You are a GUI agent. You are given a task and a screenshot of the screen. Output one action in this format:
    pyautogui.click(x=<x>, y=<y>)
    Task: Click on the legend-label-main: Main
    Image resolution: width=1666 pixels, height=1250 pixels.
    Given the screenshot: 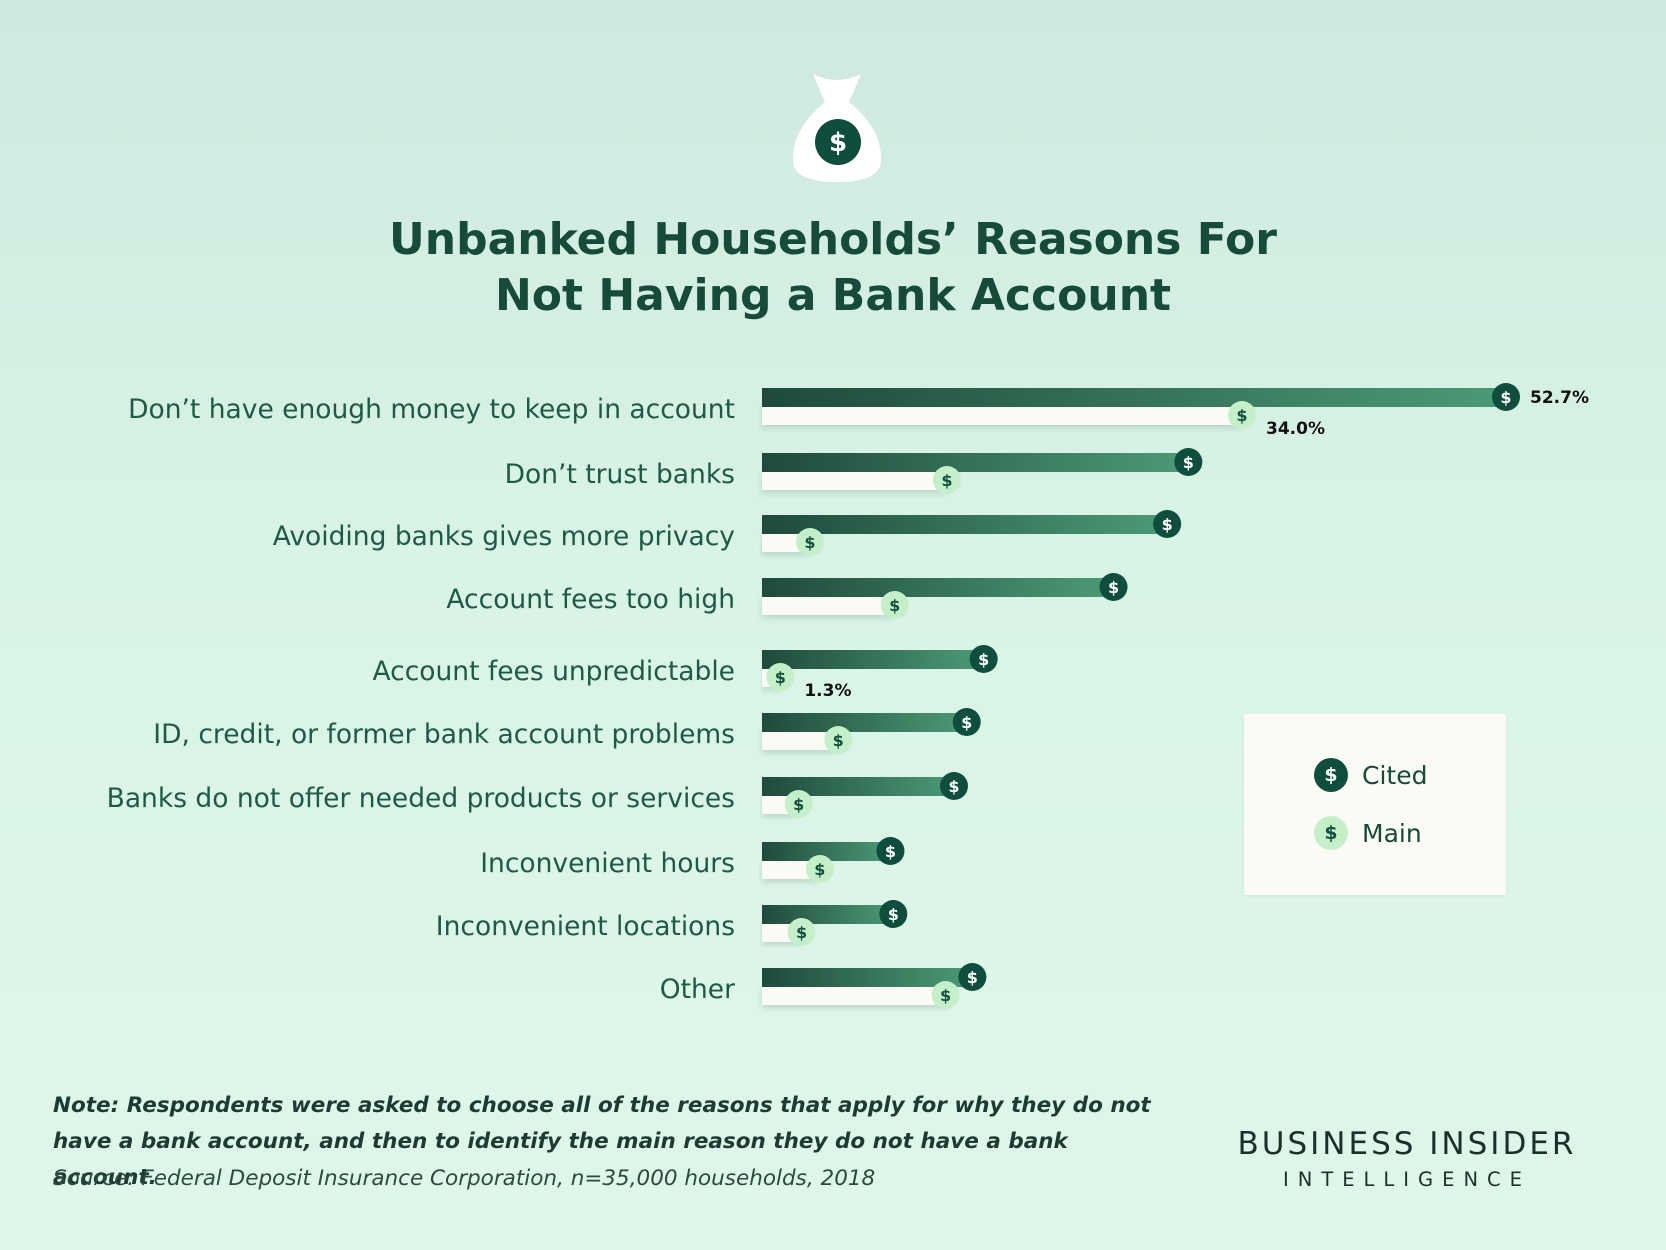 What is the action you would take?
    pyautogui.click(x=1392, y=833)
    